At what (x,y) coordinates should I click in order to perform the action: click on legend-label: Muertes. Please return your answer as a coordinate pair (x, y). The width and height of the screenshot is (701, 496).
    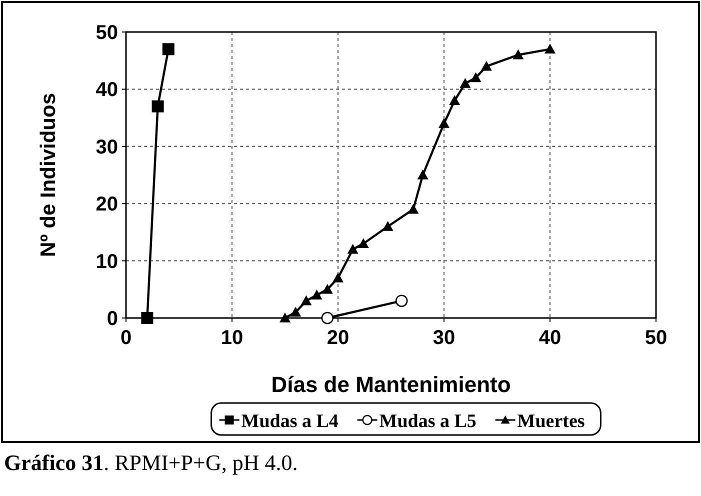
    Looking at the image, I should click on (551, 421).